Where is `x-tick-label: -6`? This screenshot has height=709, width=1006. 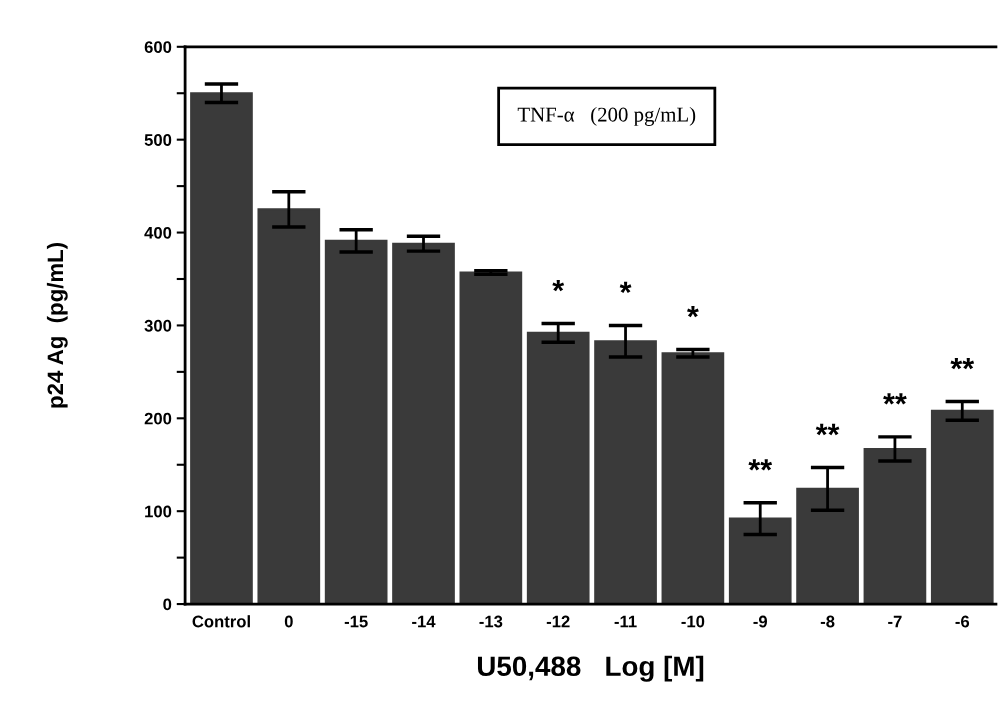 x-tick-label: -6 is located at coordinates (962, 621).